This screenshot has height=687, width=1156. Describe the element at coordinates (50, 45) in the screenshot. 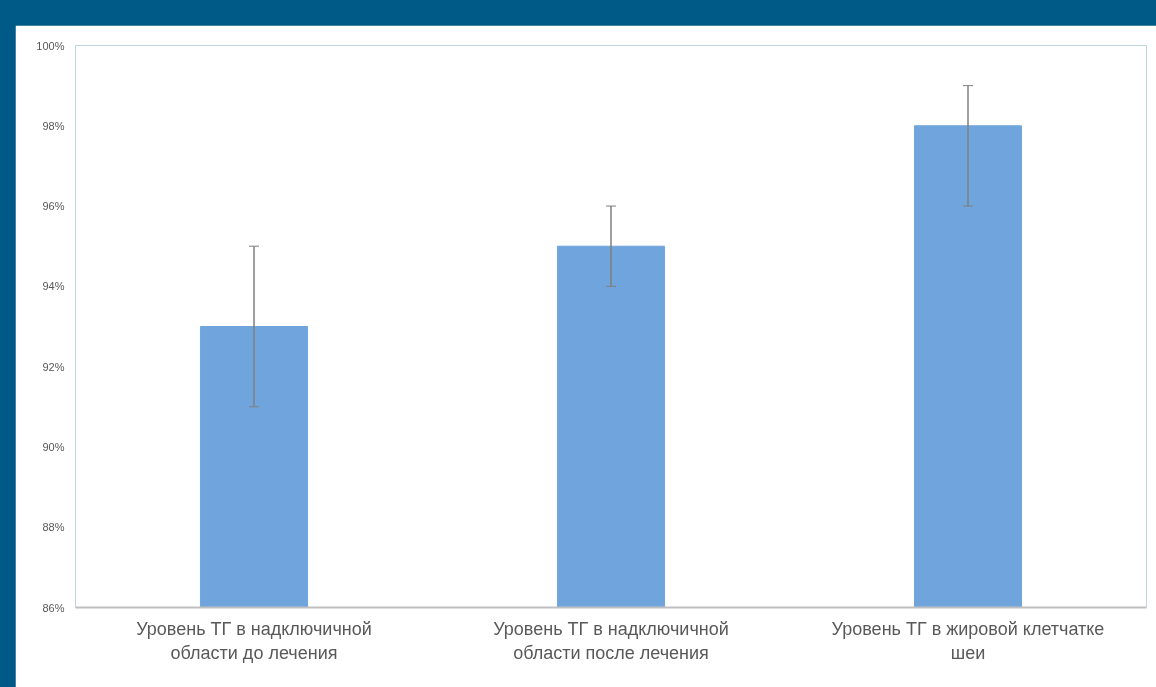

I see `y-tick-label: 100%` at that location.